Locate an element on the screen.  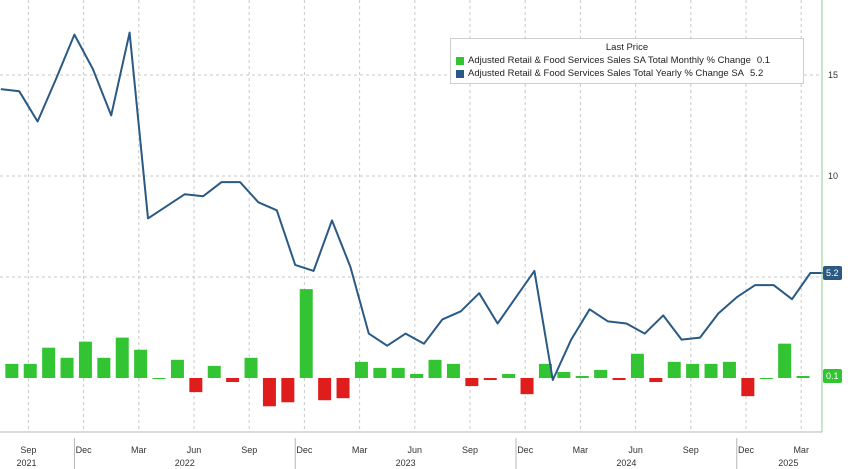
legend-swatch-blue is located at coordinates (460, 73).